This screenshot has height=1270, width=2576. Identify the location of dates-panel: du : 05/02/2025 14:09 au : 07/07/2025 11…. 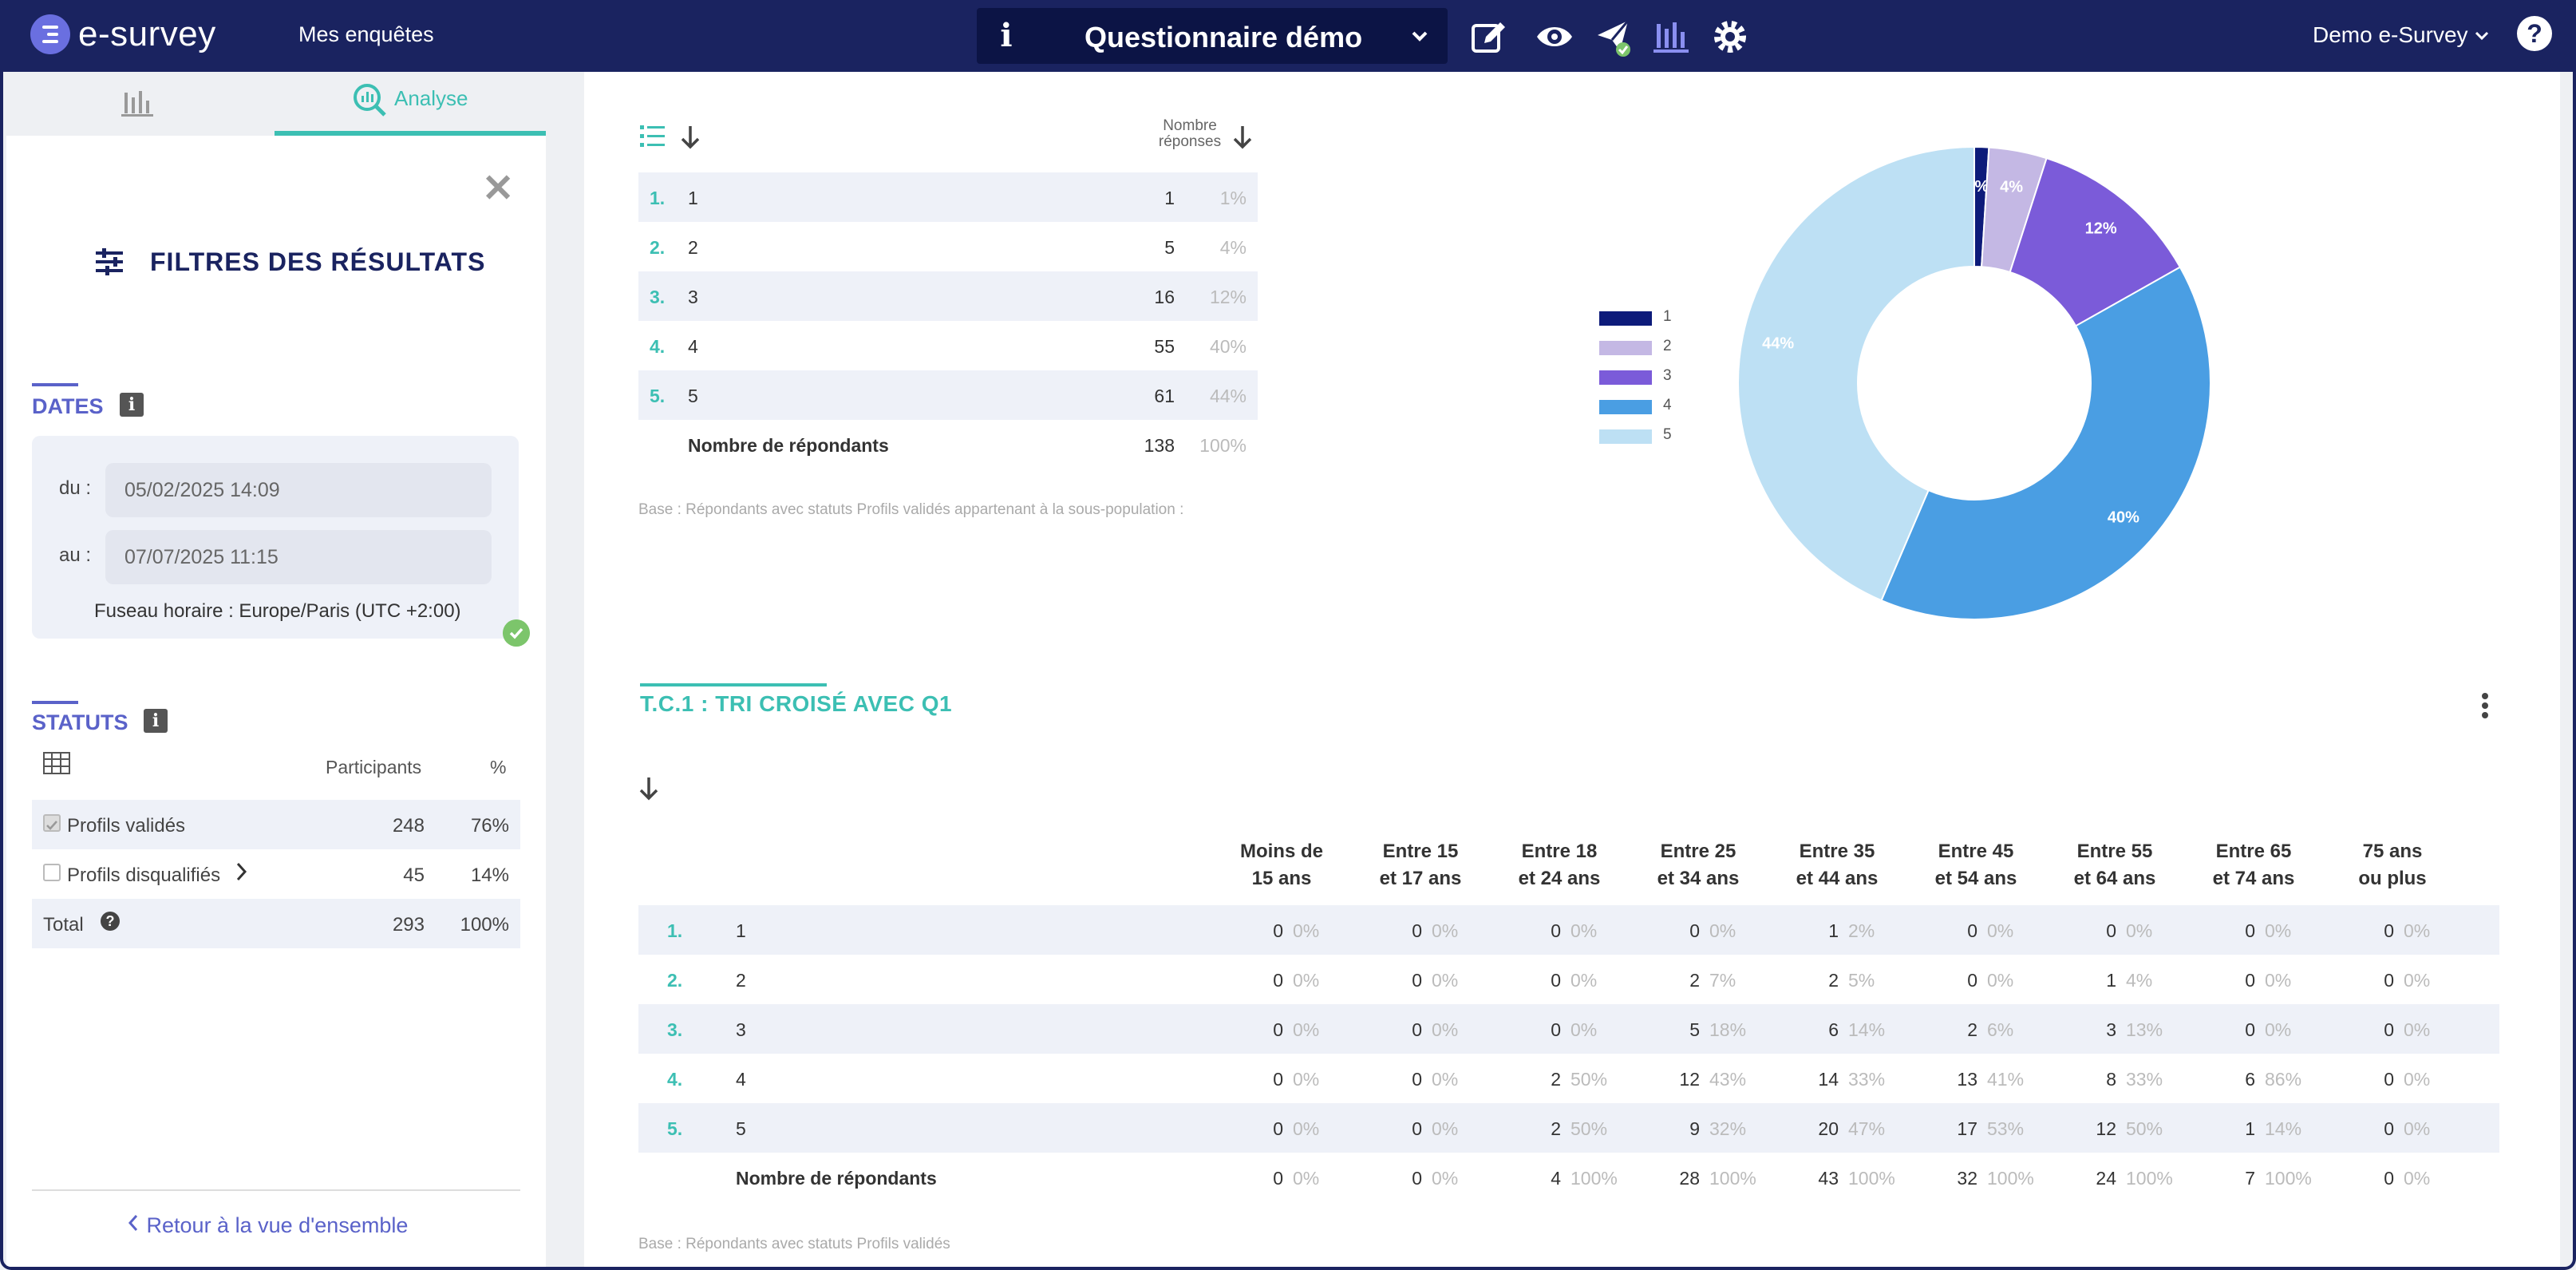
(275, 537).